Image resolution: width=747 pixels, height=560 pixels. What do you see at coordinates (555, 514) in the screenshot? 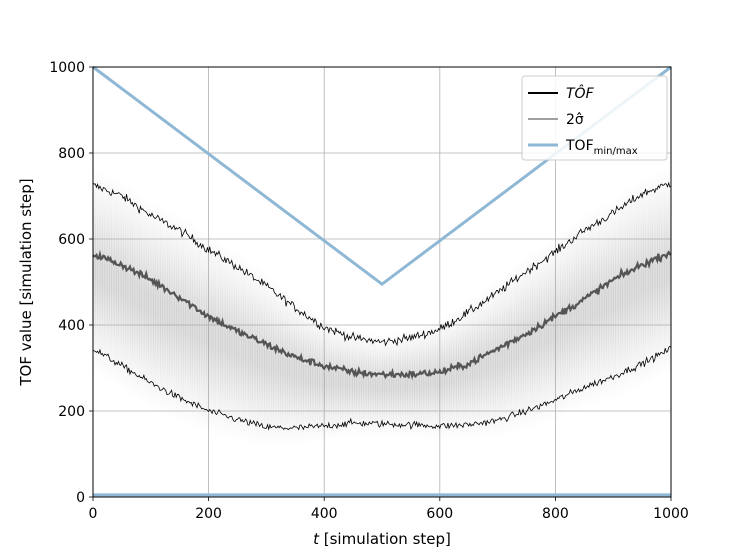
I see `x-tick-label: 800` at bounding box center [555, 514].